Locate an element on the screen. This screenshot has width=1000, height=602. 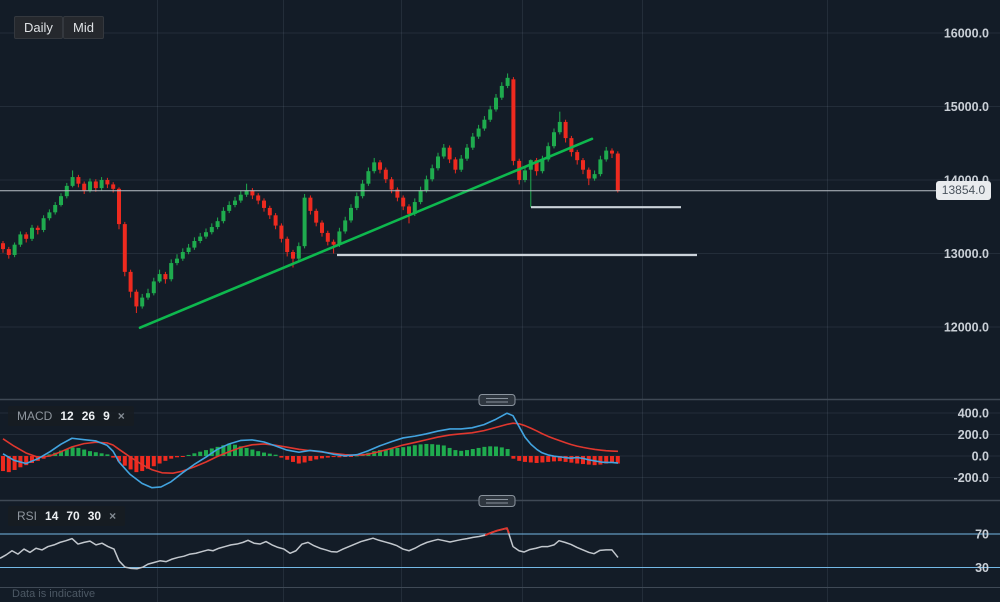
rsi-close-icon: × is located at coordinates (113, 516).